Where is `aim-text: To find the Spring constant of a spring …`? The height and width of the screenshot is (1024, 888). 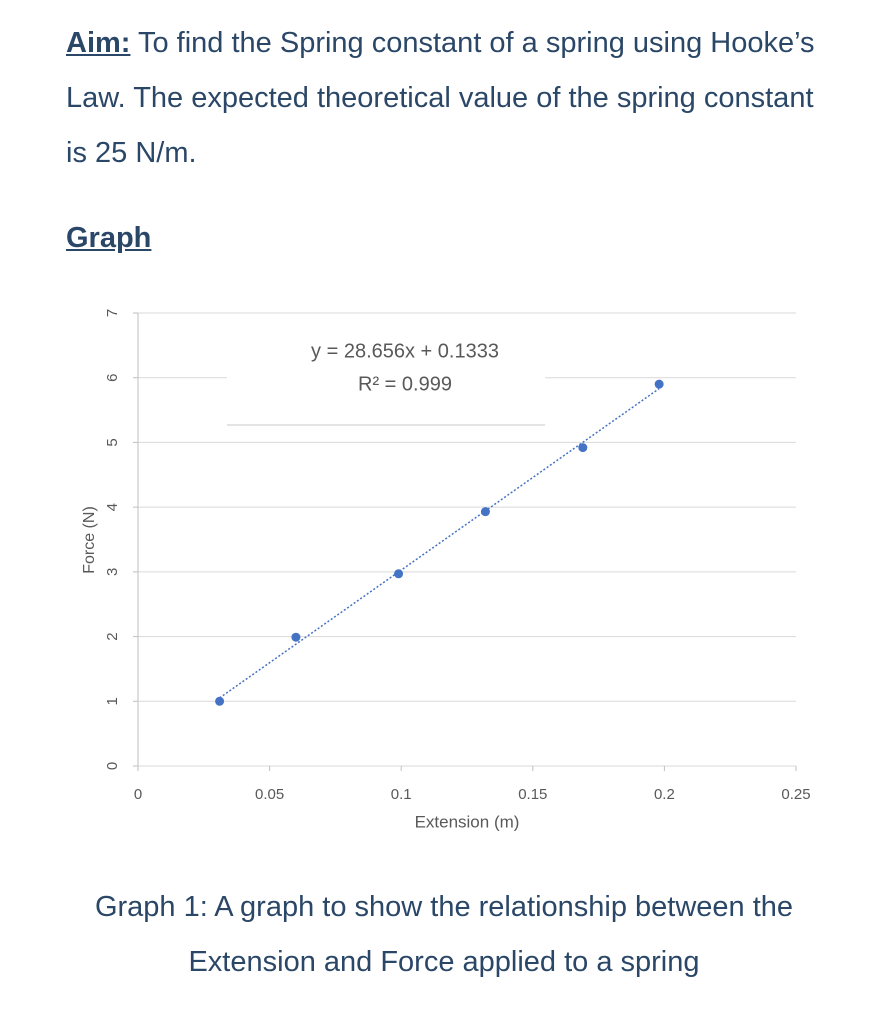 aim-text: To find the Spring constant of a spring … is located at coordinates (440, 98).